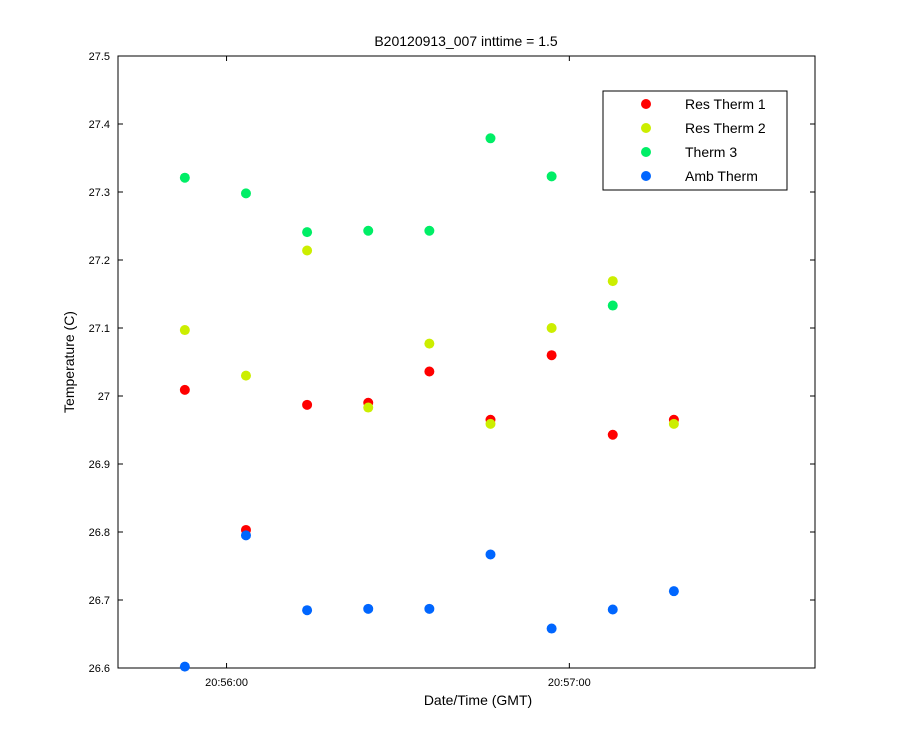  Describe the element at coordinates (99, 193) in the screenshot. I see `y-tick-label: 27.3` at that location.